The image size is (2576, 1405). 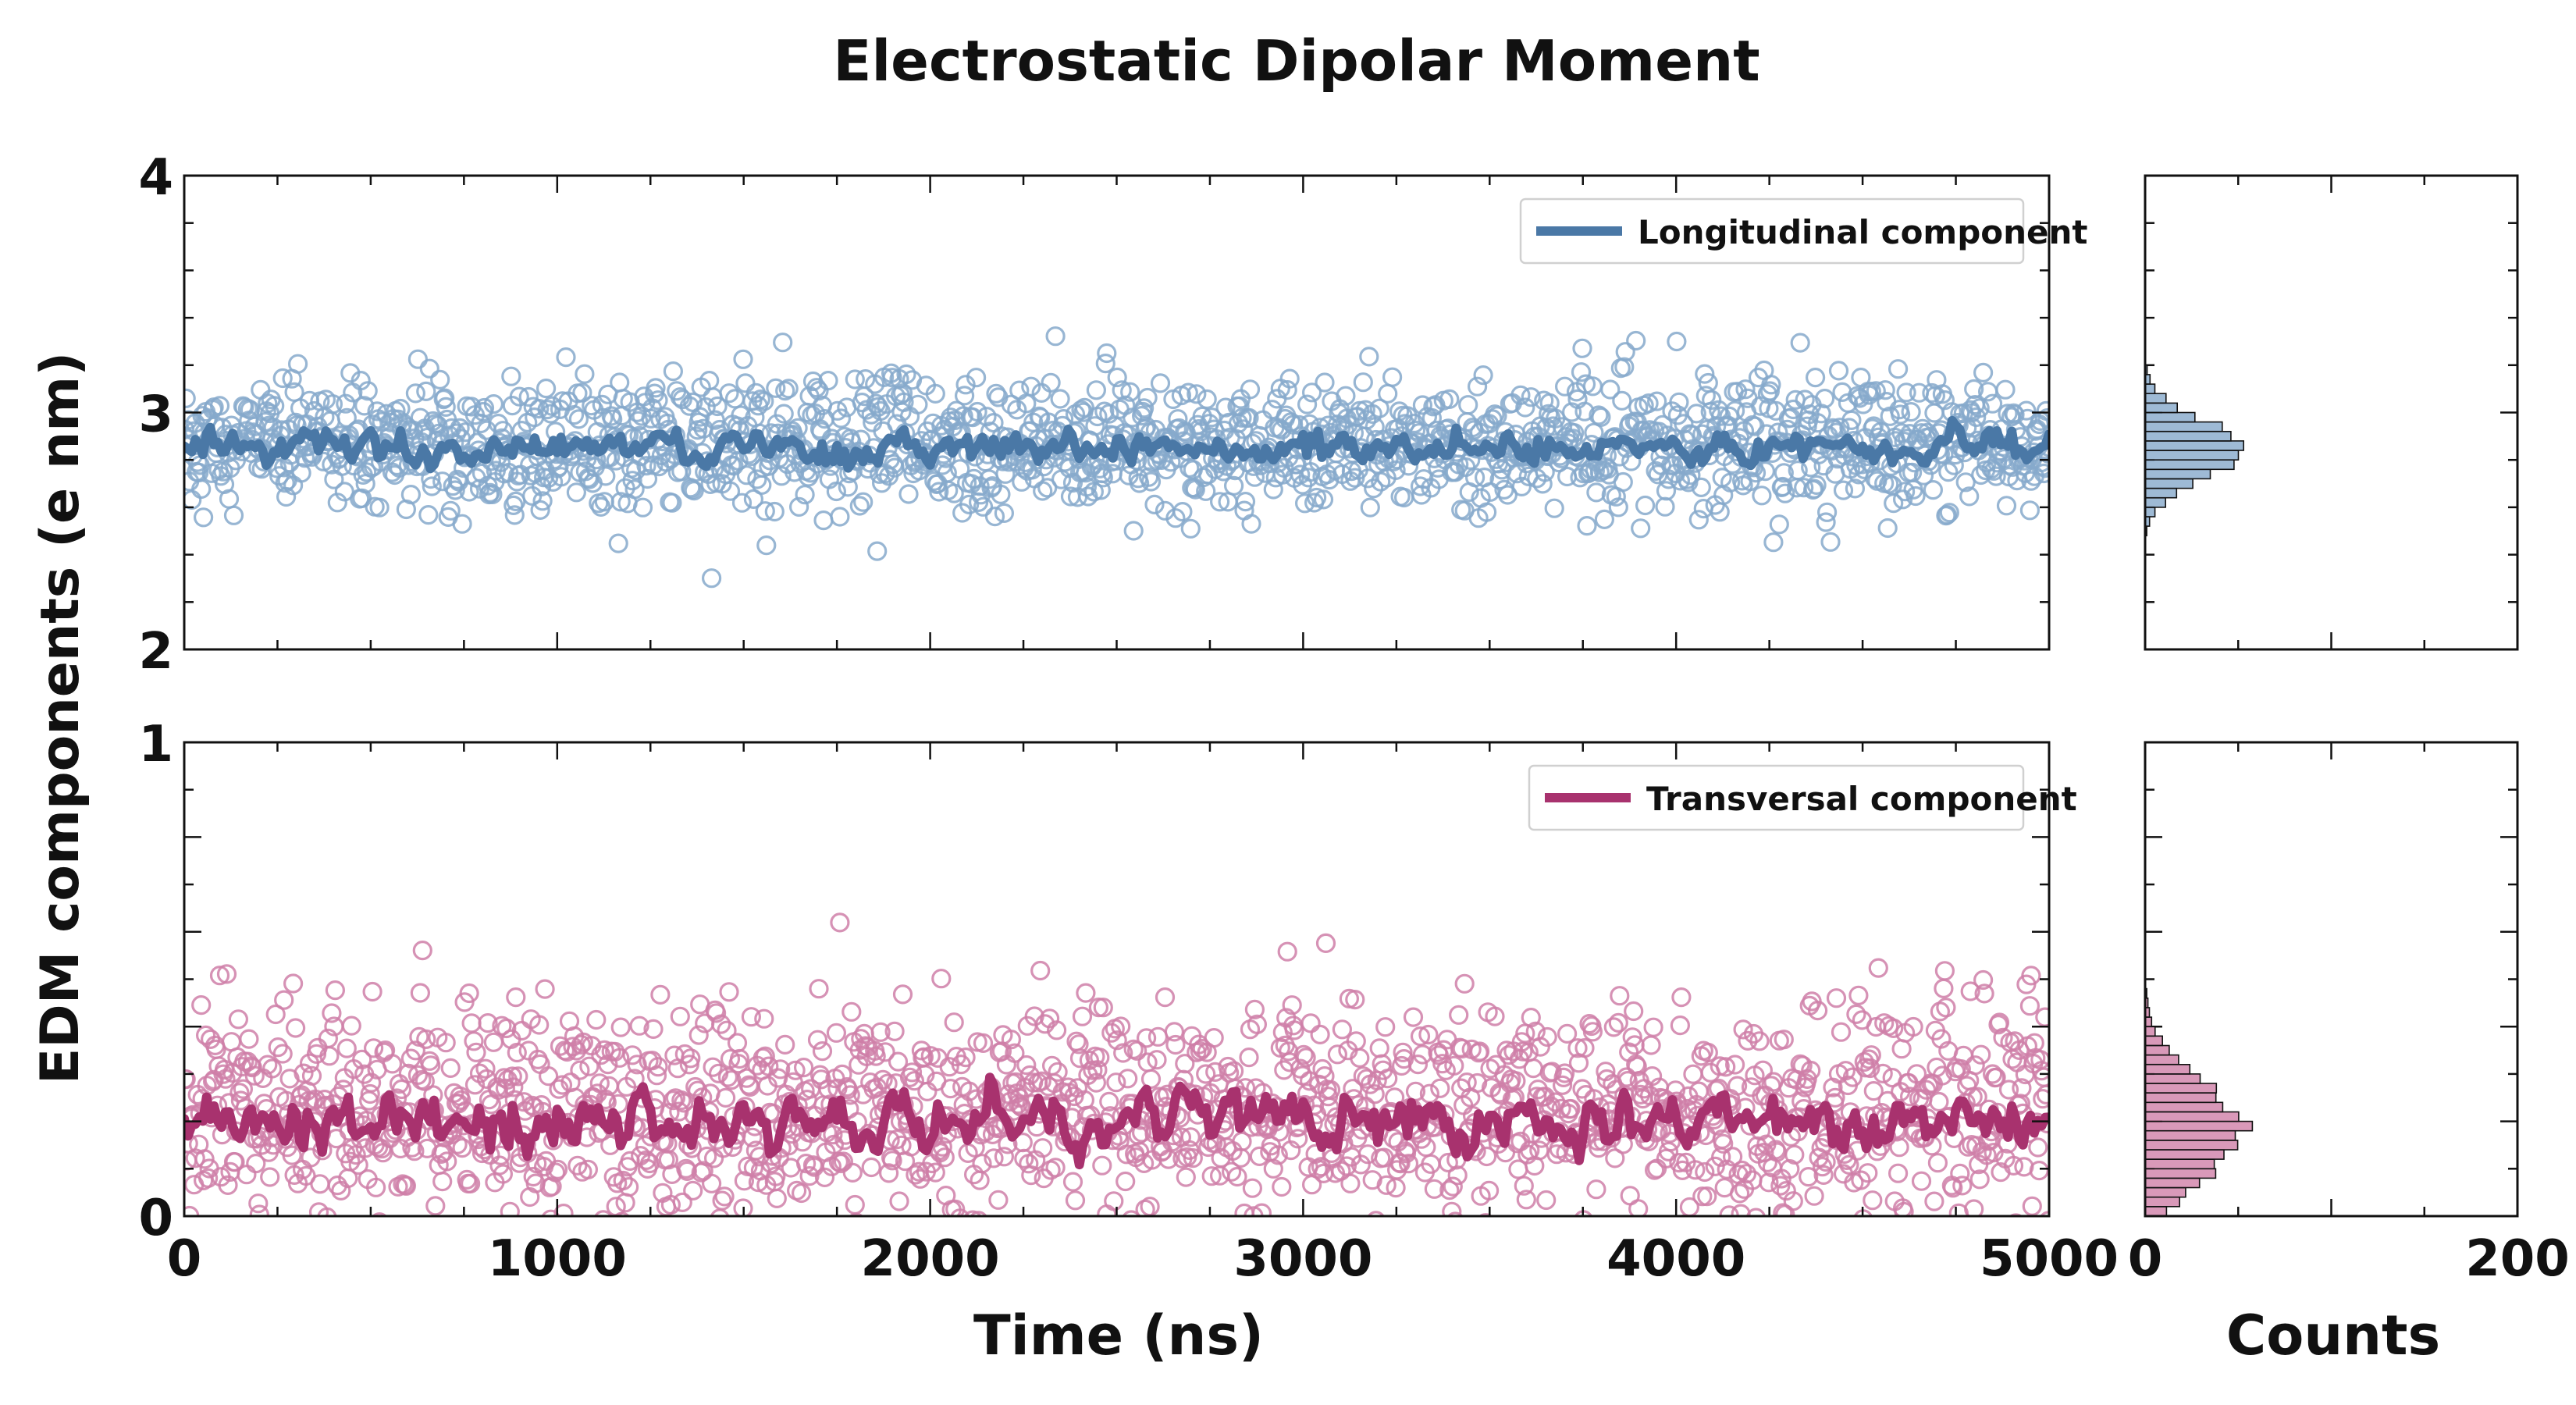 I want to click on hist-x-tick-label: 0, so click(x=2145, y=1259).